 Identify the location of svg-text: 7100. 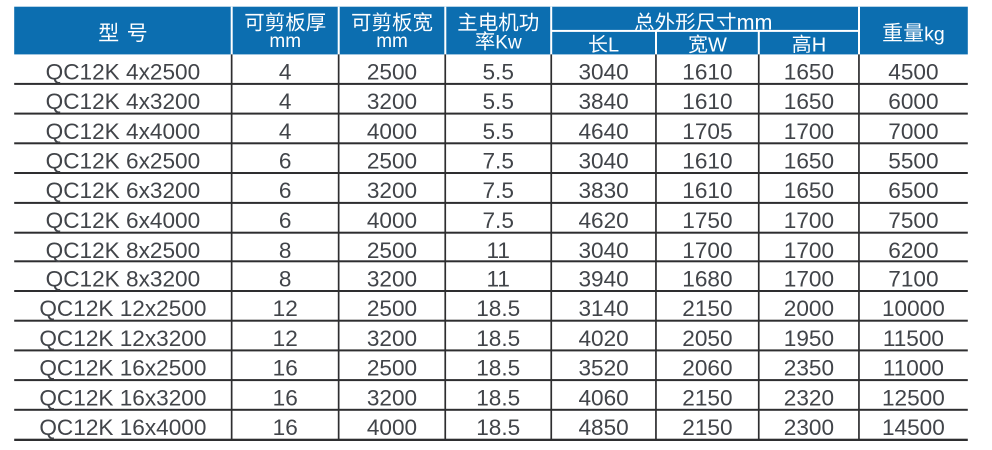
(913, 279).